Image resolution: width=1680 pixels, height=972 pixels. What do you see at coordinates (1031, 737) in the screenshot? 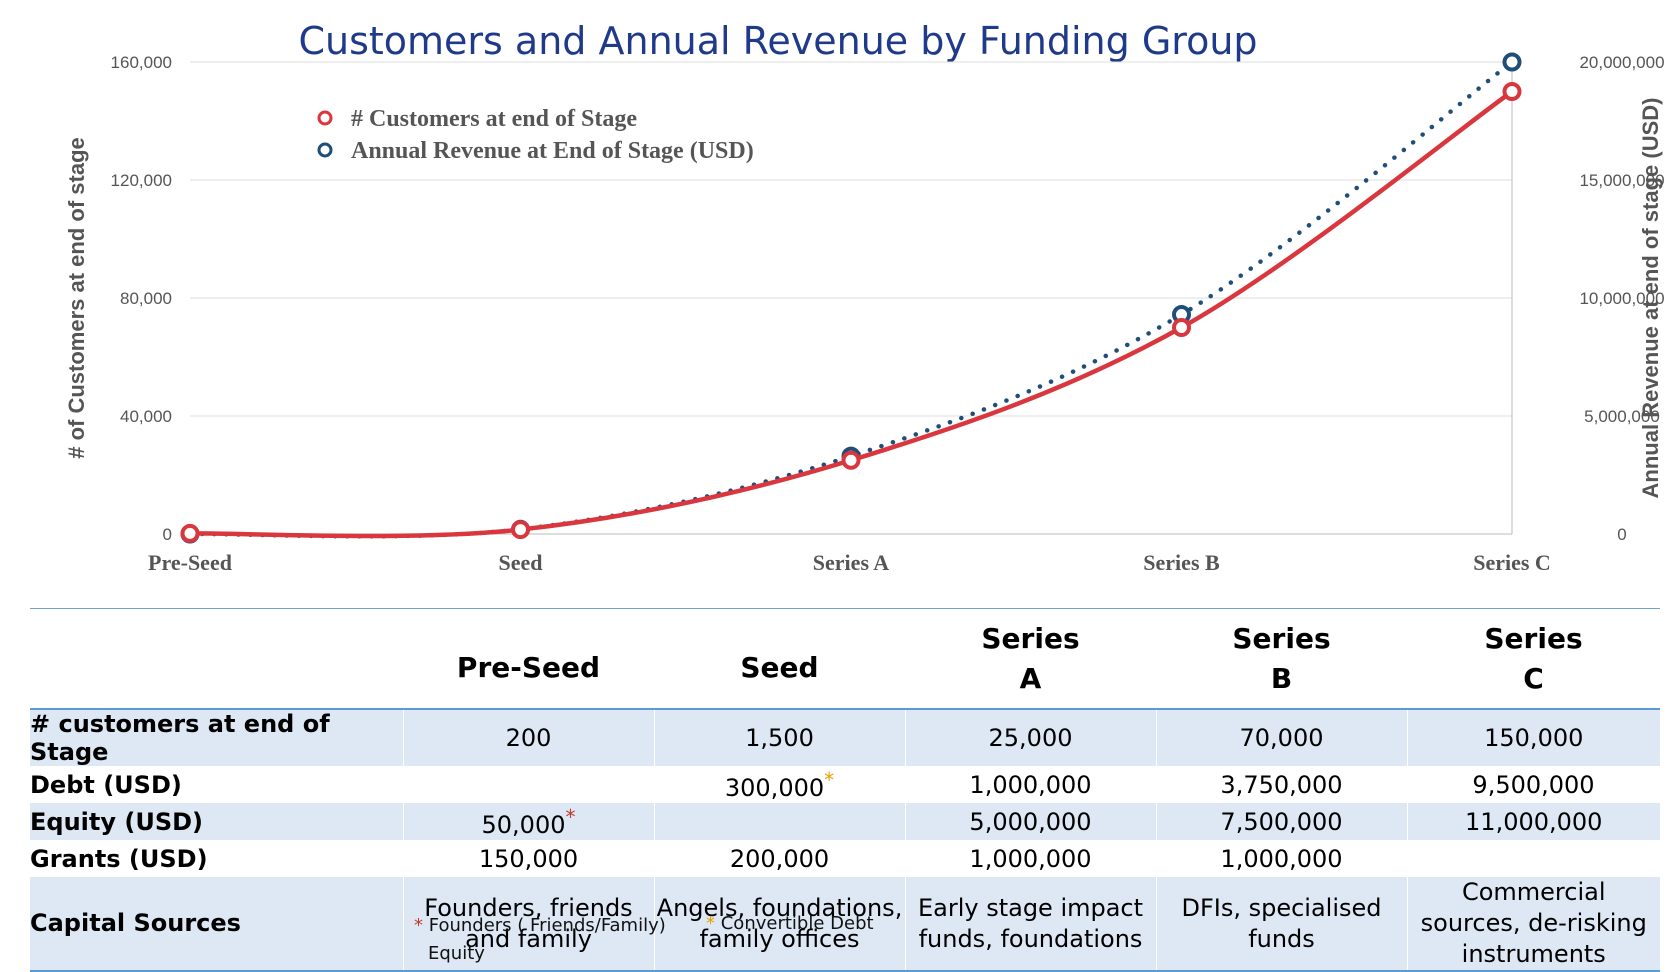
I see `cell-customers-series-a: 25,000` at bounding box center [1031, 737].